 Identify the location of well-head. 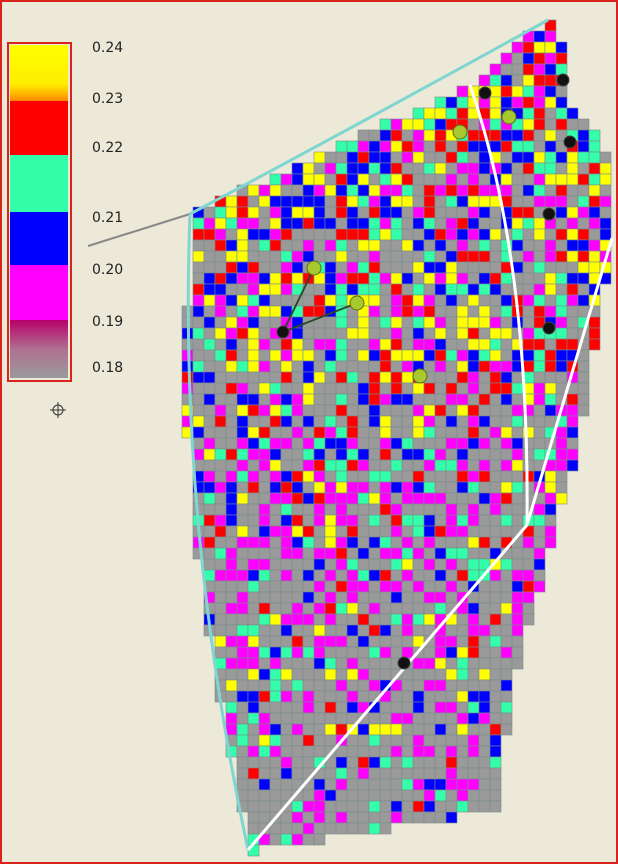
(283, 332).